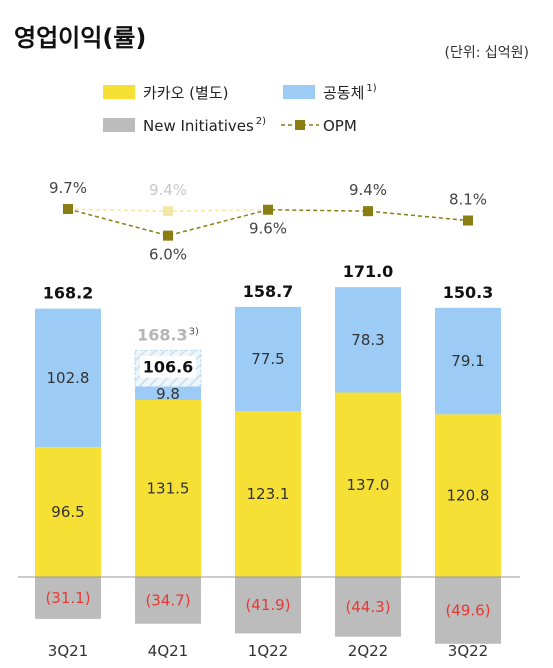 The height and width of the screenshot is (668, 553). I want to click on opm-label-2q22: 9.4%, so click(368, 190).